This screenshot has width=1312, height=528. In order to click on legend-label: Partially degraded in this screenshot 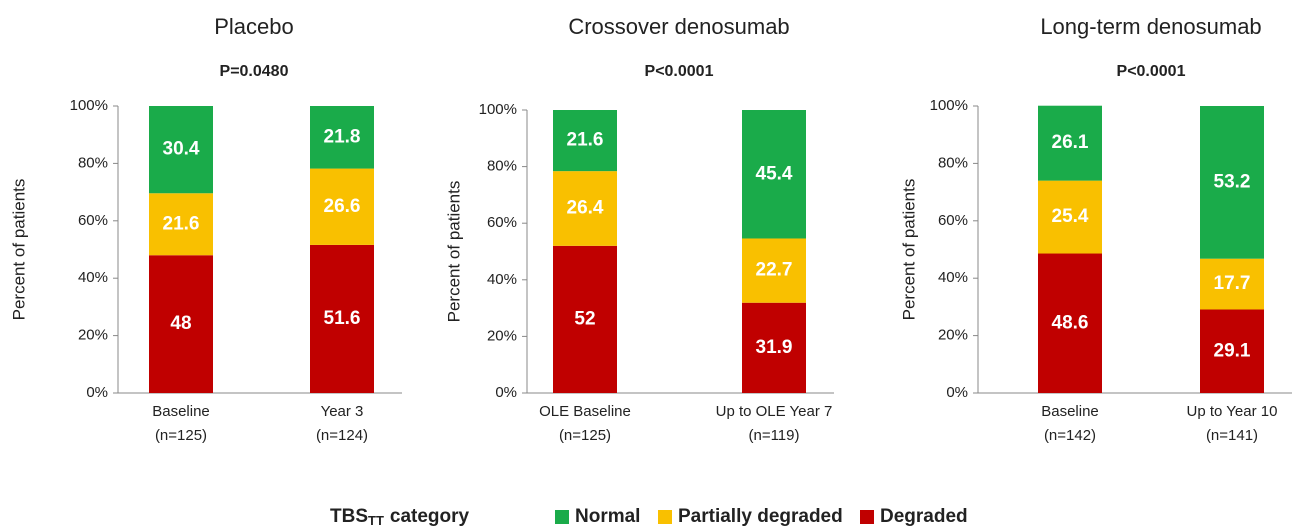, I will do `click(760, 516)`.